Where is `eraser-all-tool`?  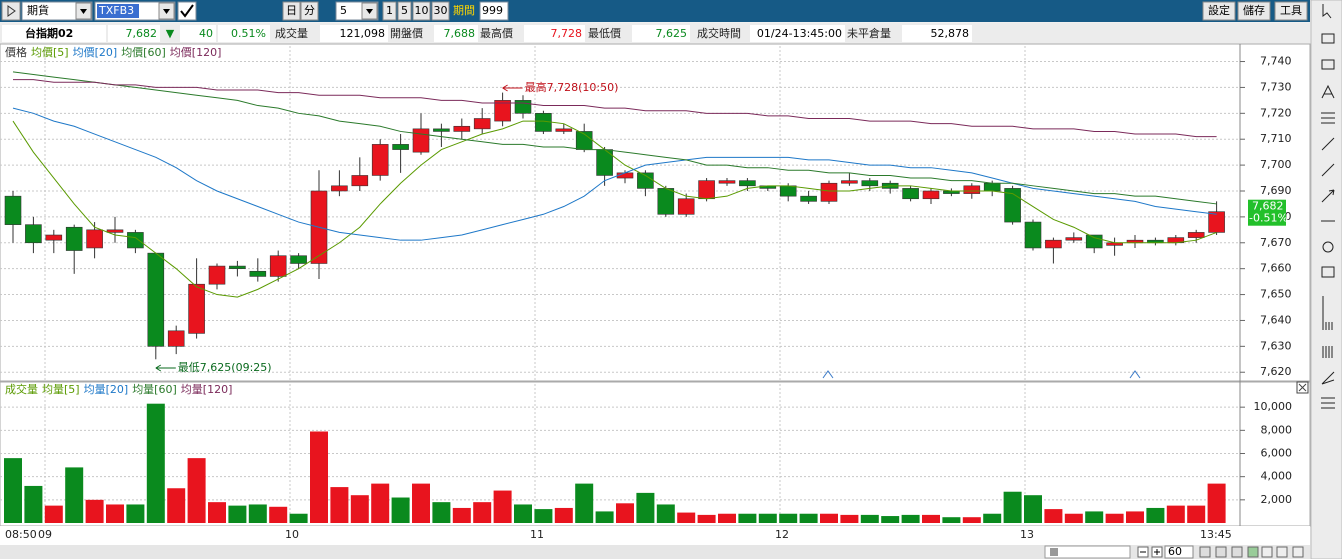
eraser-all-tool is located at coordinates (1328, 64).